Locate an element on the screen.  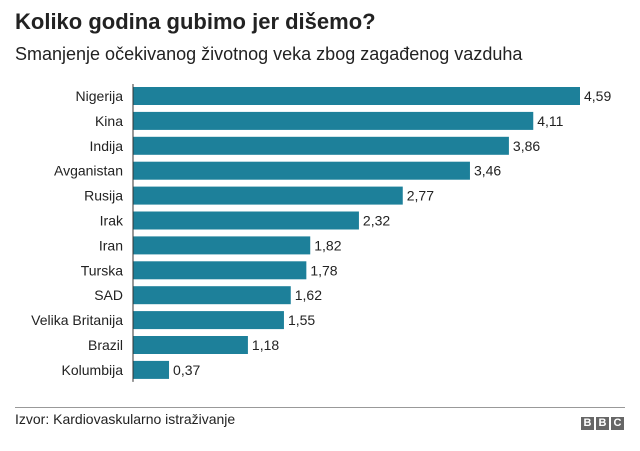
chart-title: Koliko godina gubimo jer dišemo? is located at coordinates (195, 21).